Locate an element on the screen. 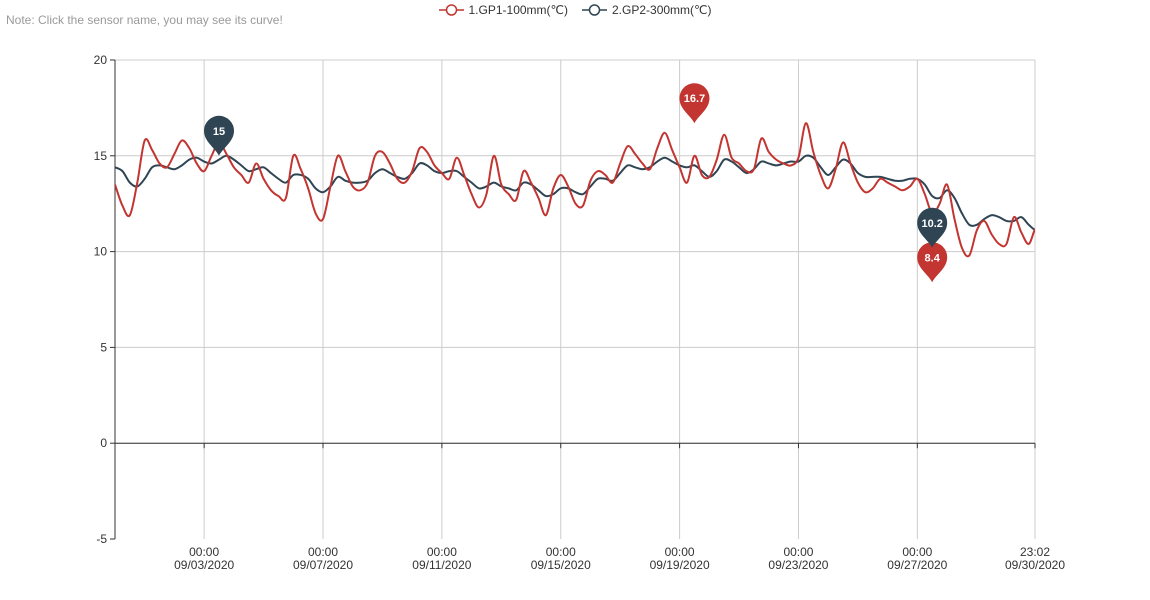  marker-label: 10.2 is located at coordinates (931, 224).